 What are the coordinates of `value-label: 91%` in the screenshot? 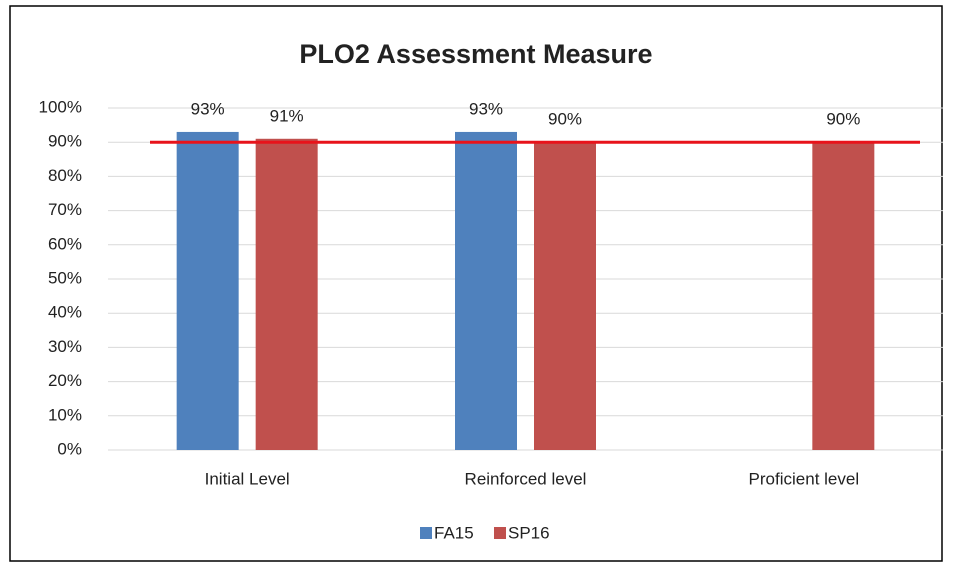 It's located at (287, 115).